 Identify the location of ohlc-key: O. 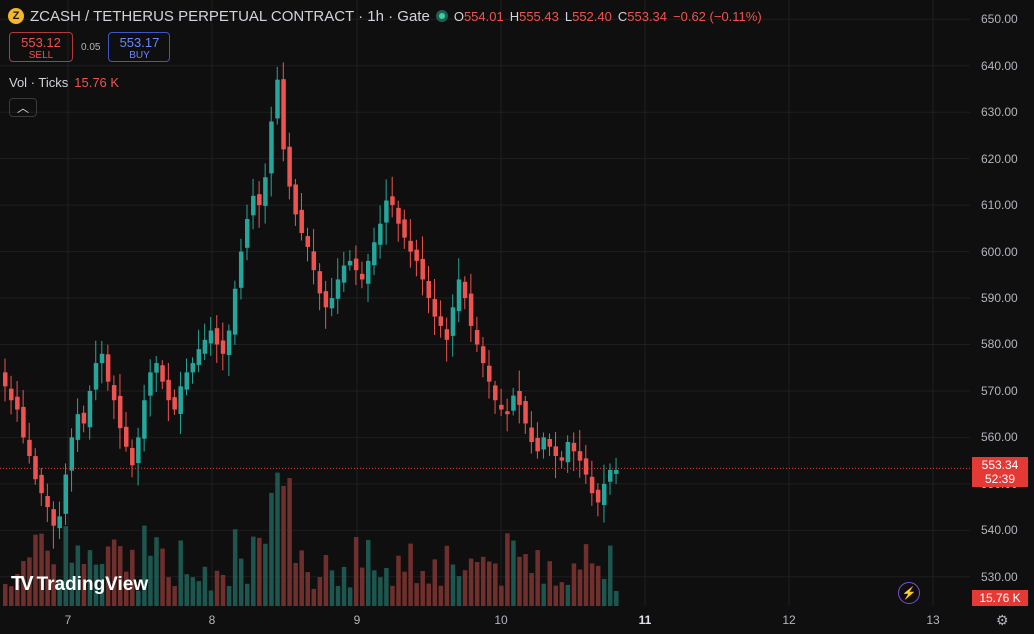
(458, 16).